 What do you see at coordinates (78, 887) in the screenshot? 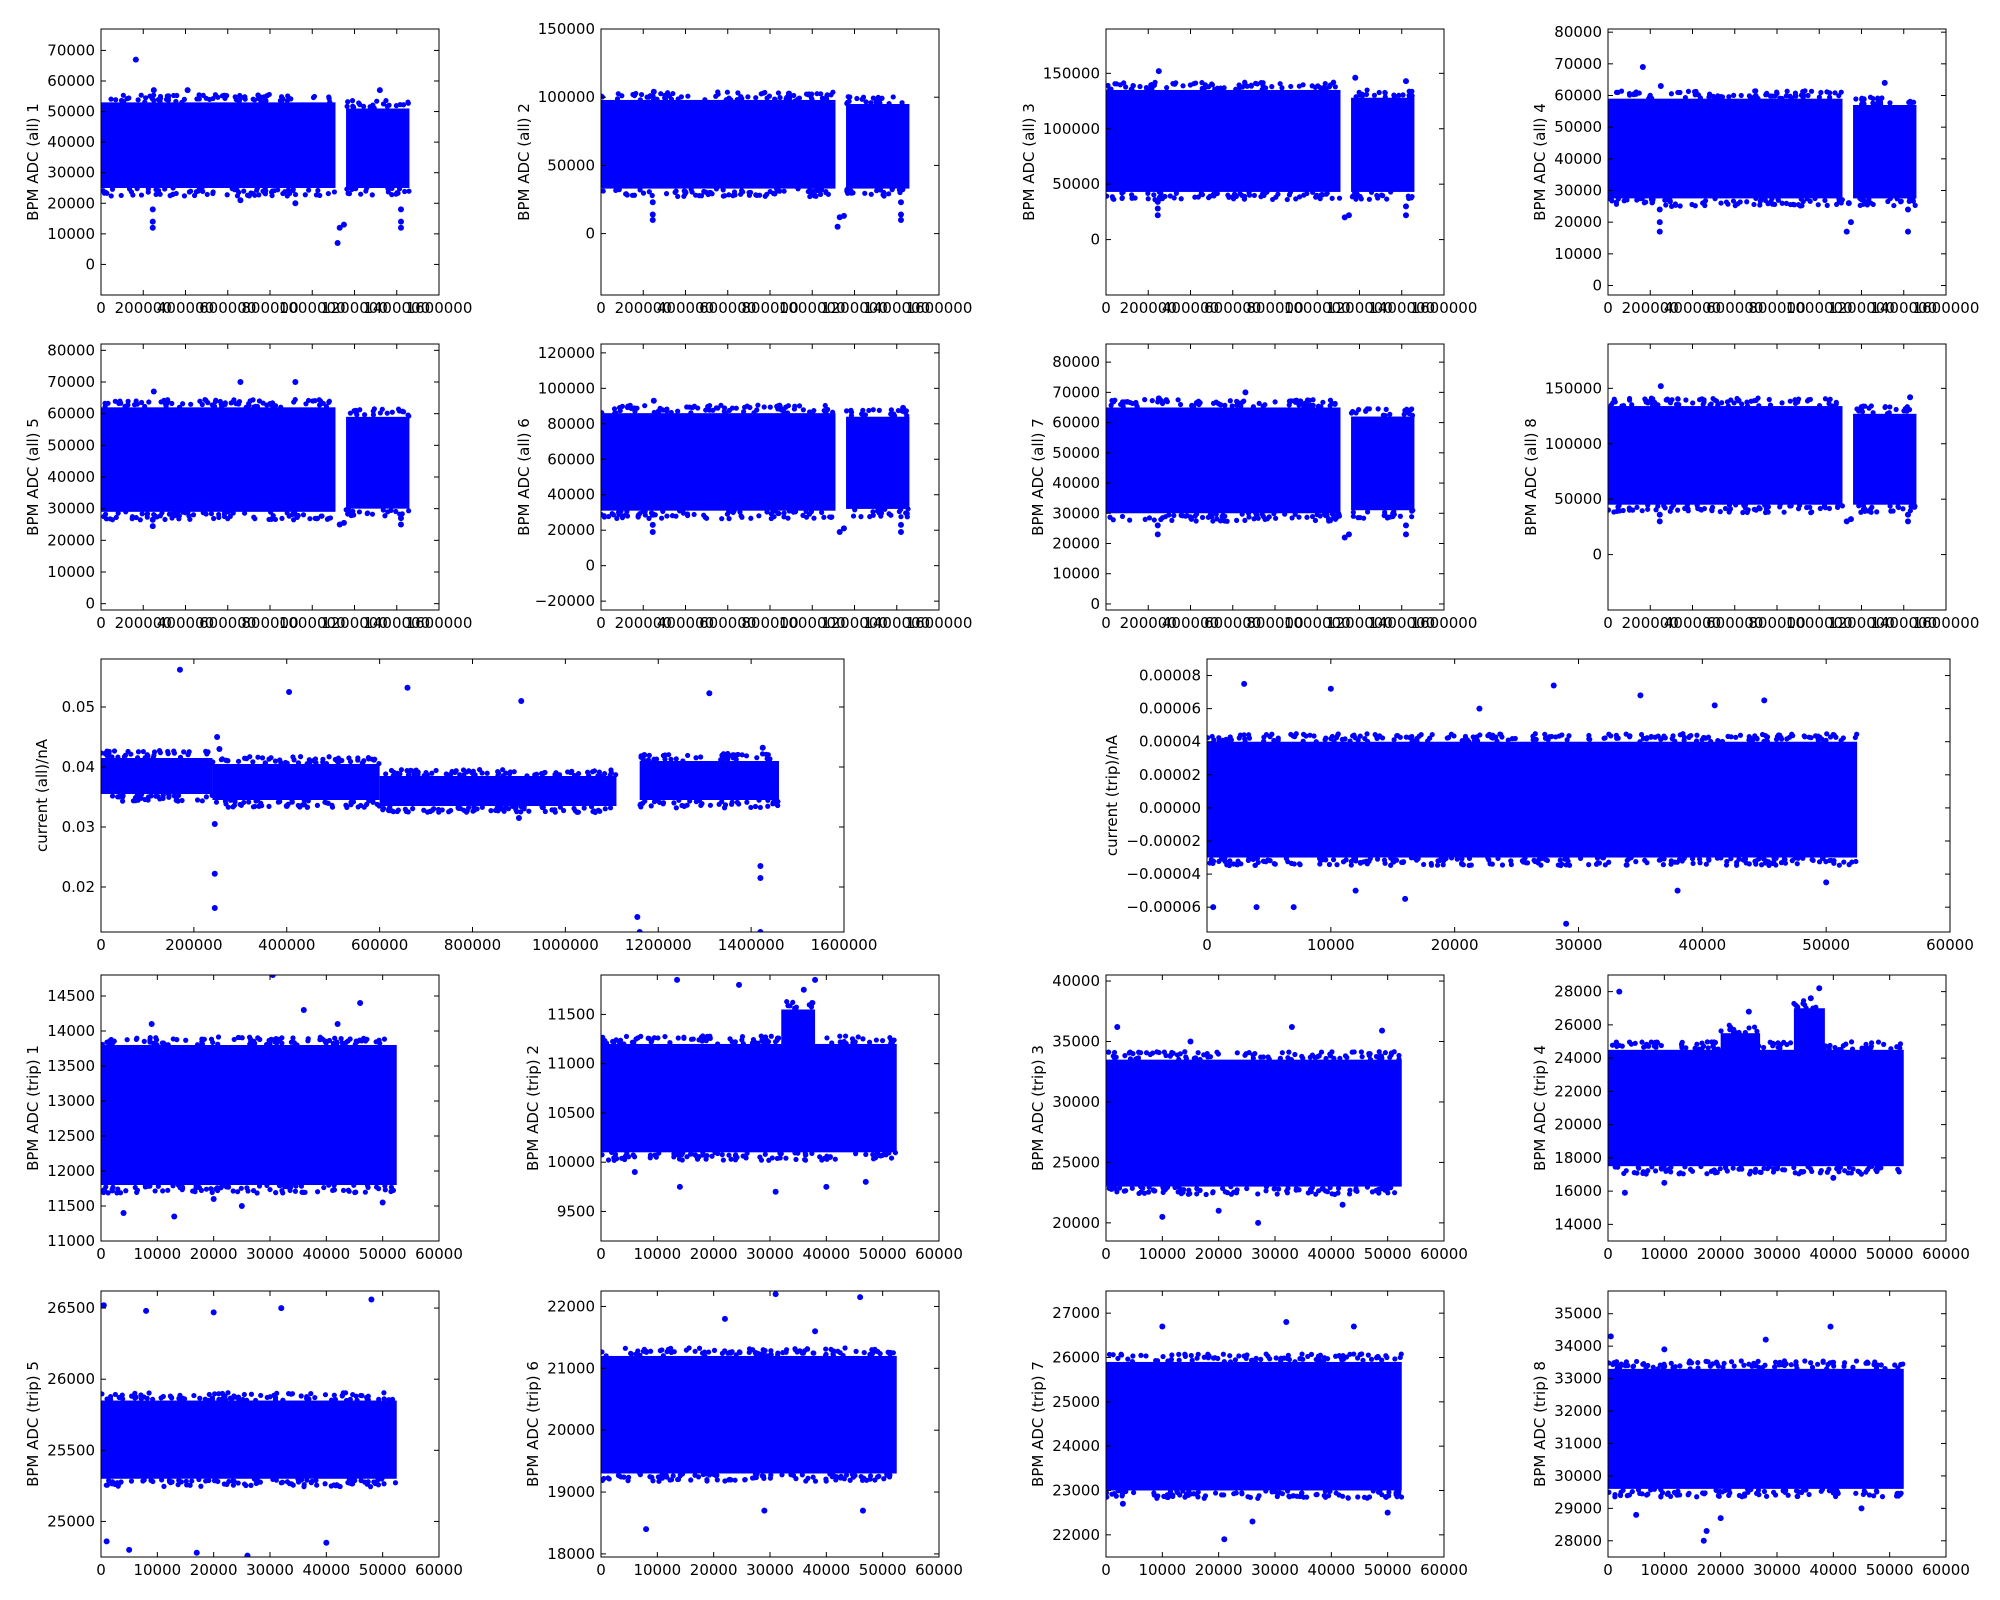
I see `y-tick-label: 0.02` at bounding box center [78, 887].